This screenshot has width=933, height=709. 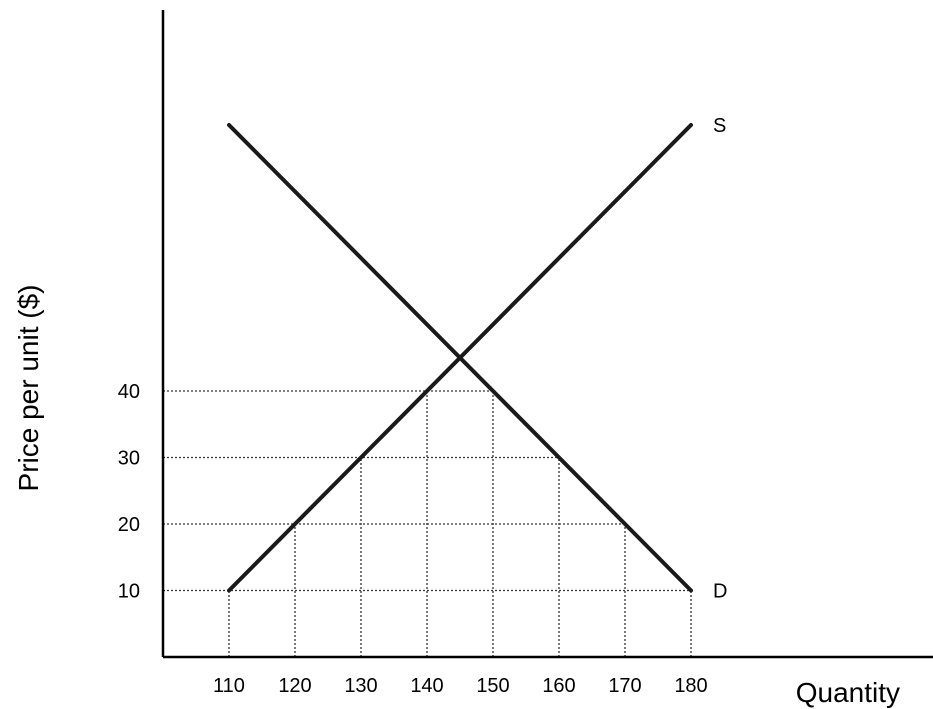 I want to click on x-tick-label-120: 120, so click(x=294, y=686).